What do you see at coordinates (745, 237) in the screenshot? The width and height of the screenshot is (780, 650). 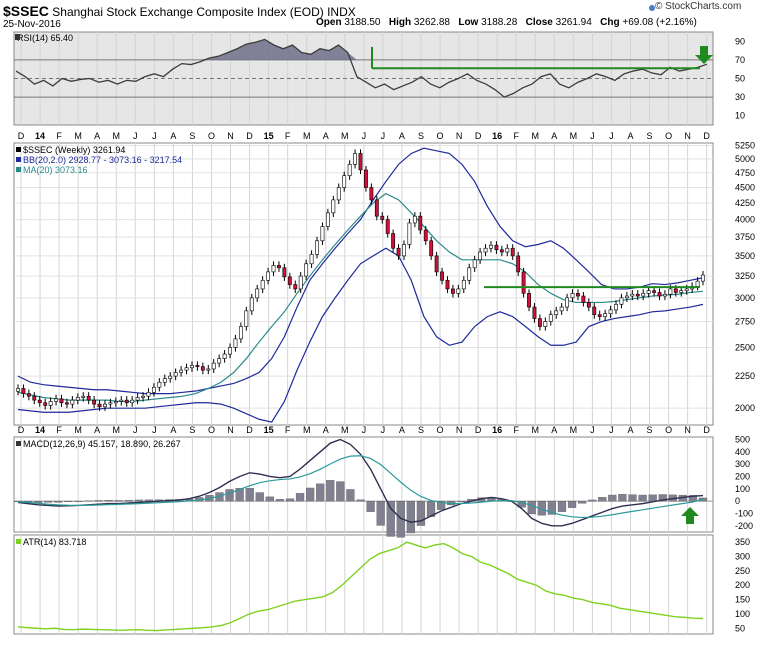 I see `price-tick-label: 3750` at bounding box center [745, 237].